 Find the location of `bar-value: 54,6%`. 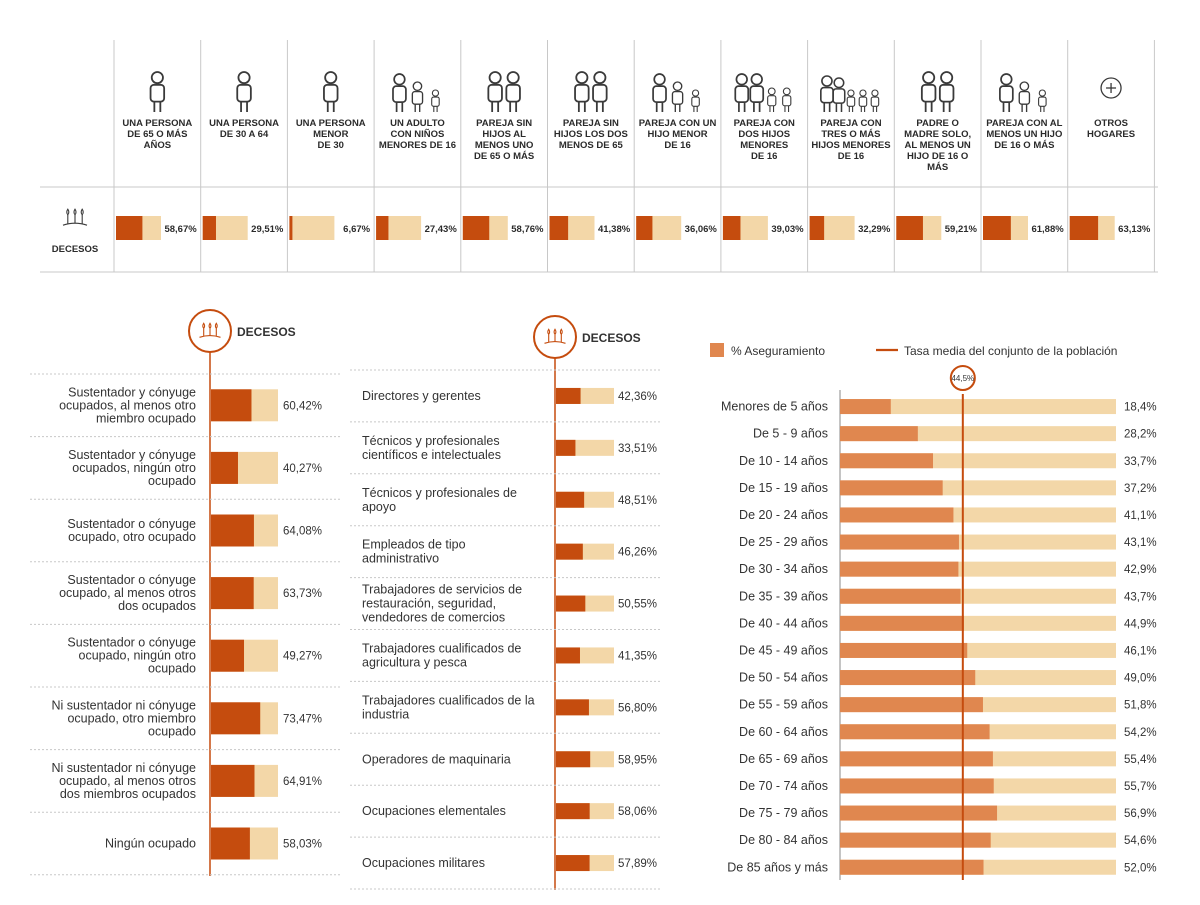

bar-value: 54,6% is located at coordinates (1140, 841).